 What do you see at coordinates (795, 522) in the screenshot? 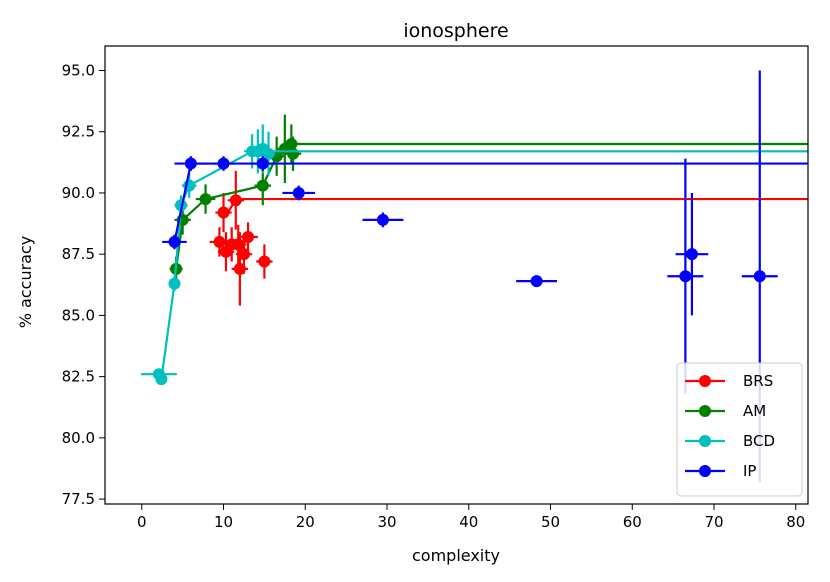
I see `x-tick-label: 80` at bounding box center [795, 522].